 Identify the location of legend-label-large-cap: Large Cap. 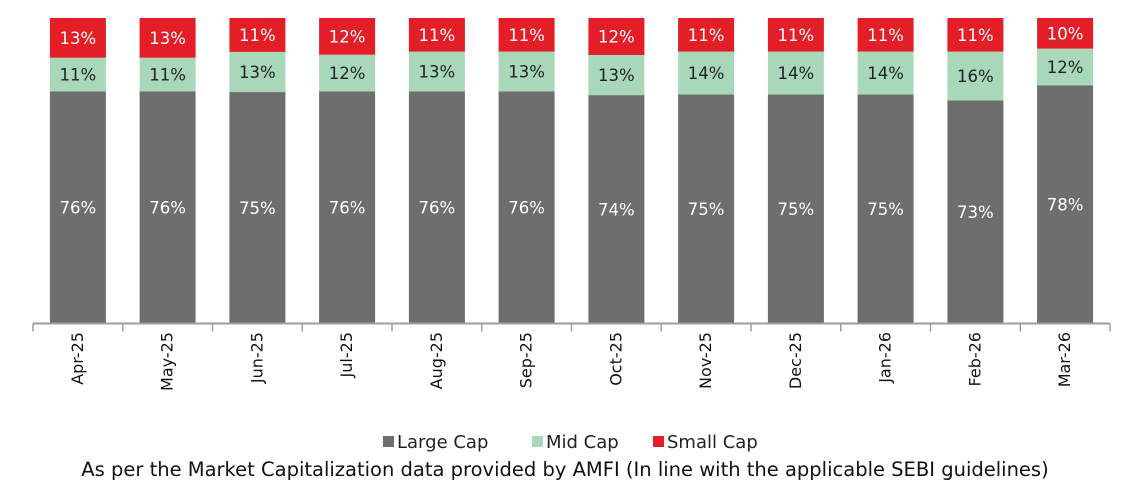
(442, 442).